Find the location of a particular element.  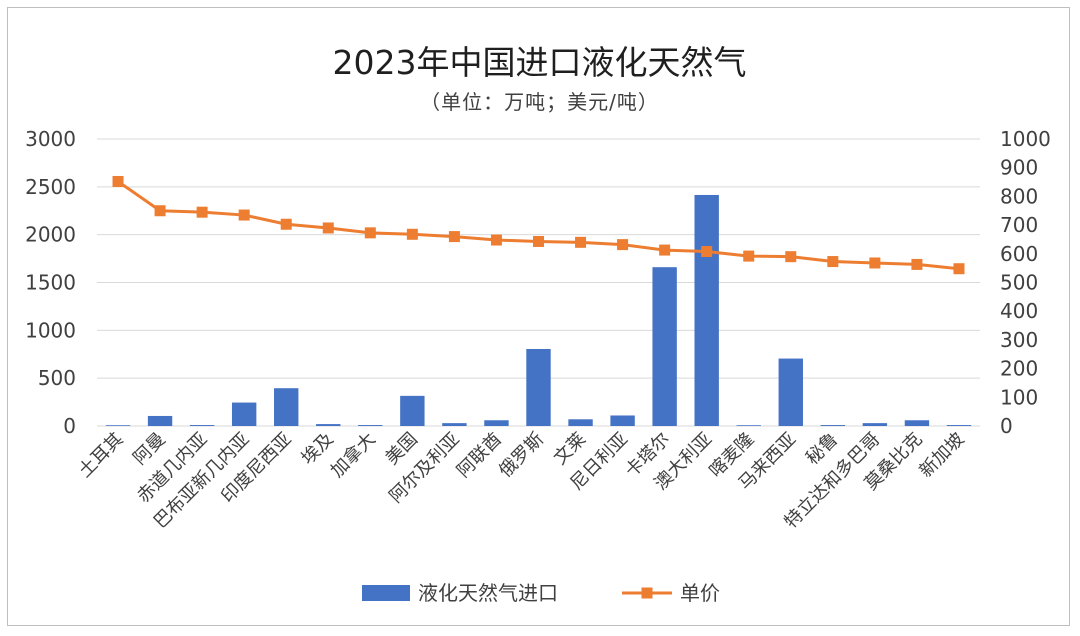

right-tick-label: 400 is located at coordinates (1019, 311).